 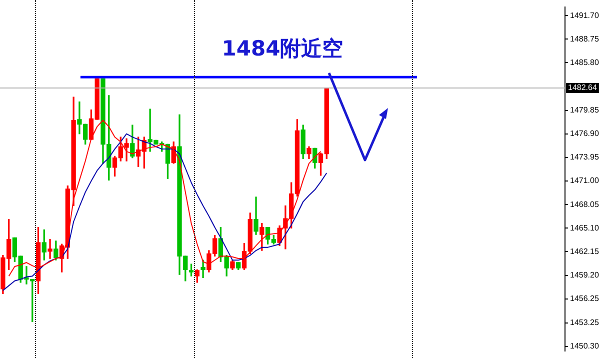 I want to click on y-tick-label: 1491.70, so click(x=585, y=15).